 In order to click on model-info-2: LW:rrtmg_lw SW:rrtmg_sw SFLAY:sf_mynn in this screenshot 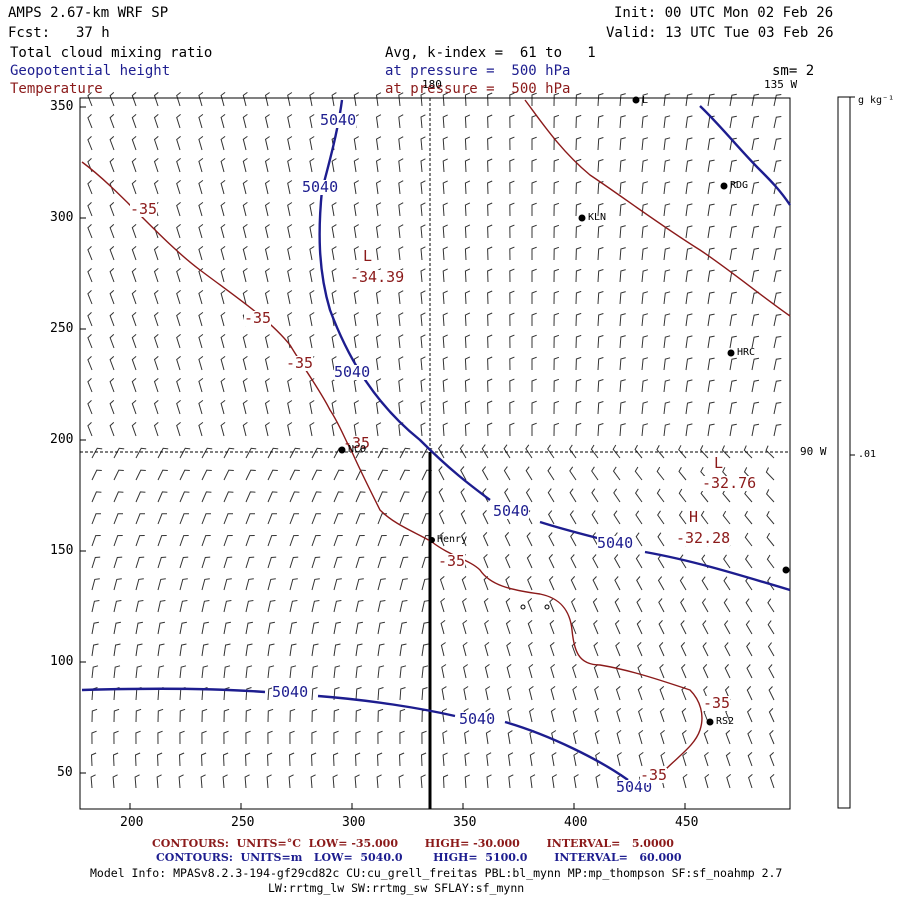, I will do `click(396, 888)`.